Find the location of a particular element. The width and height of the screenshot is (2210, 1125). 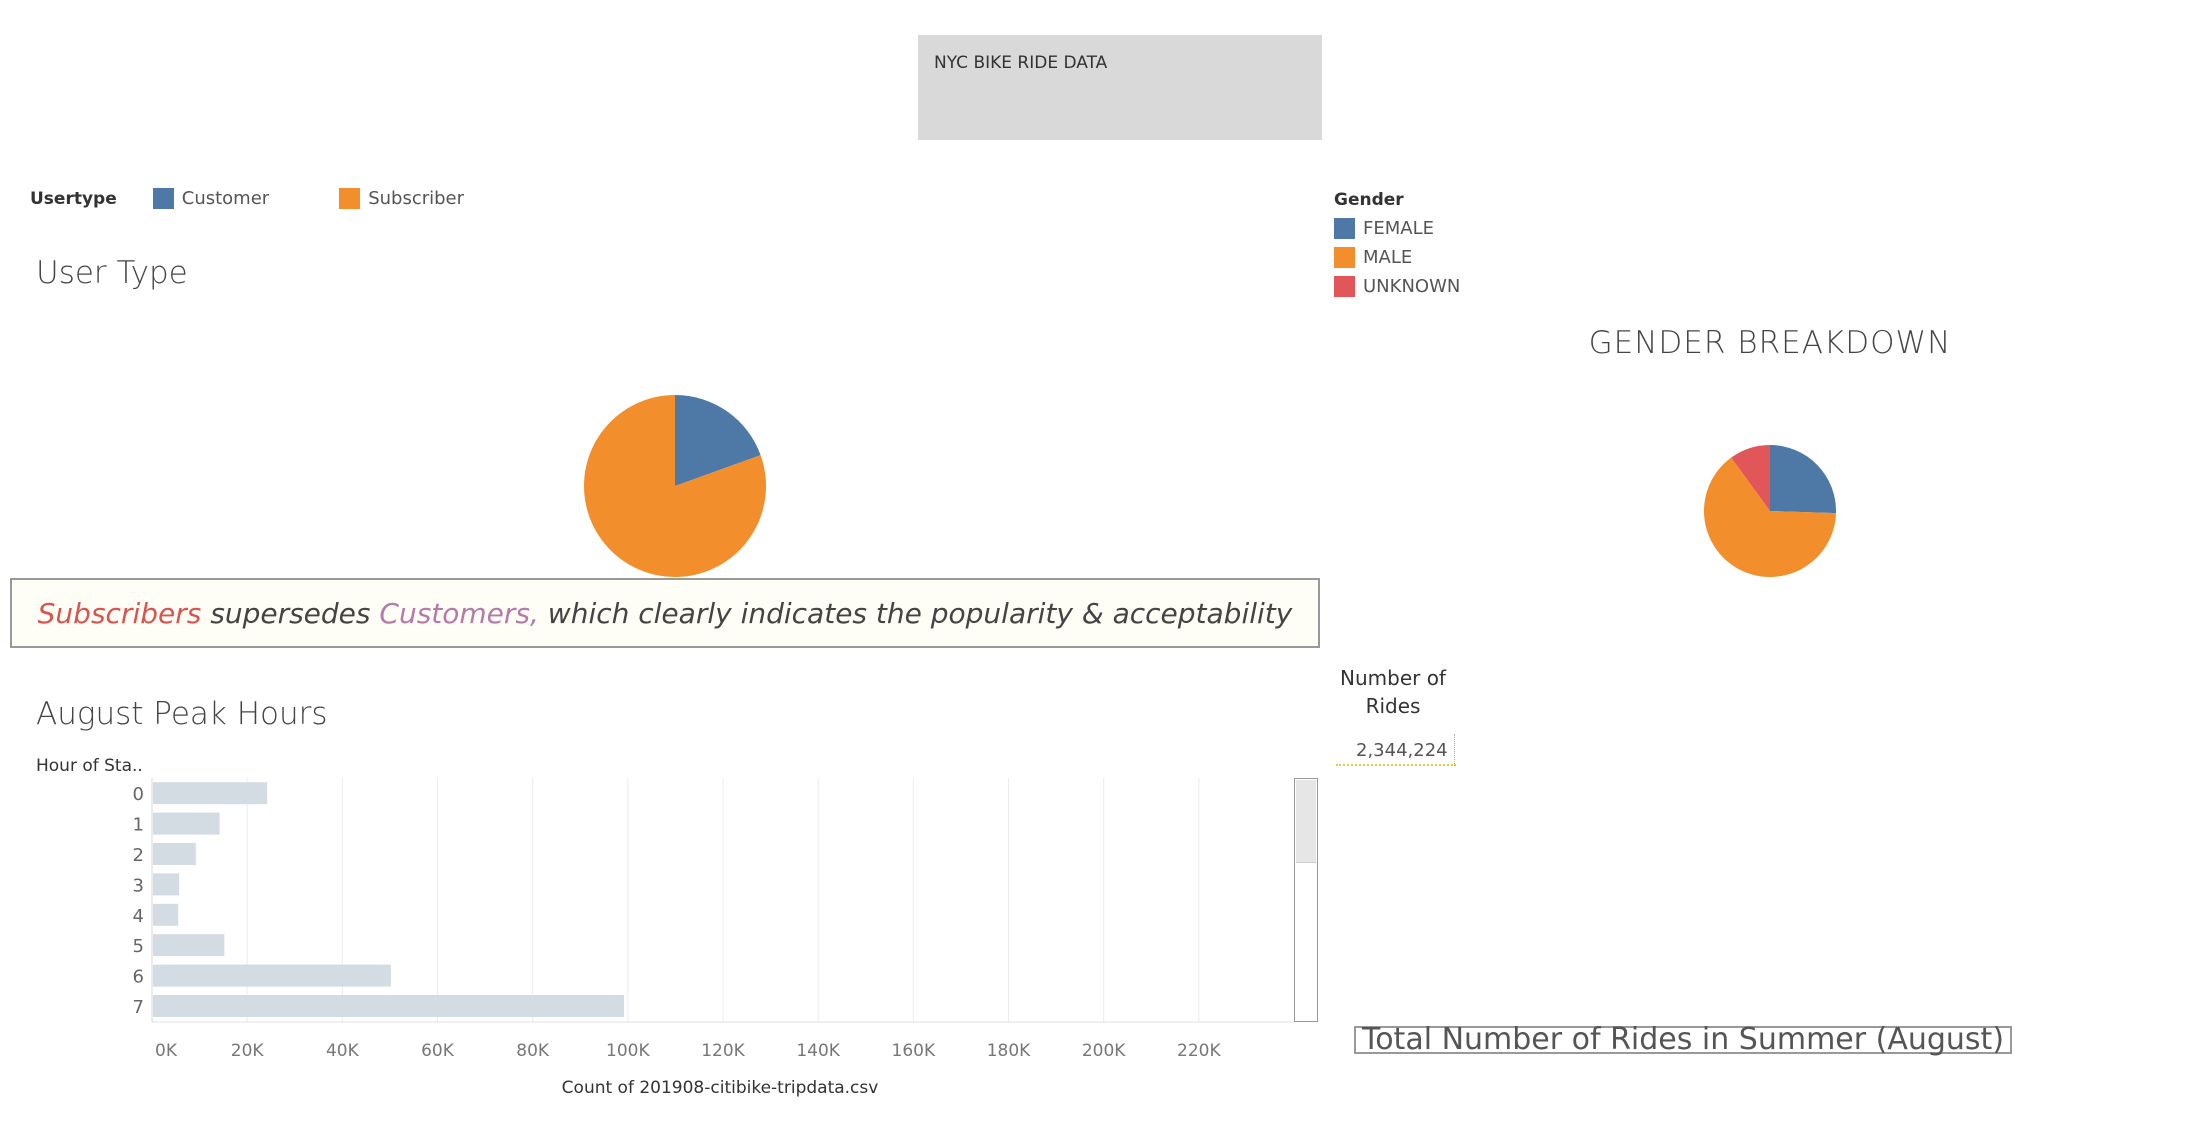

hour-tick-label: 6 is located at coordinates (138, 977).